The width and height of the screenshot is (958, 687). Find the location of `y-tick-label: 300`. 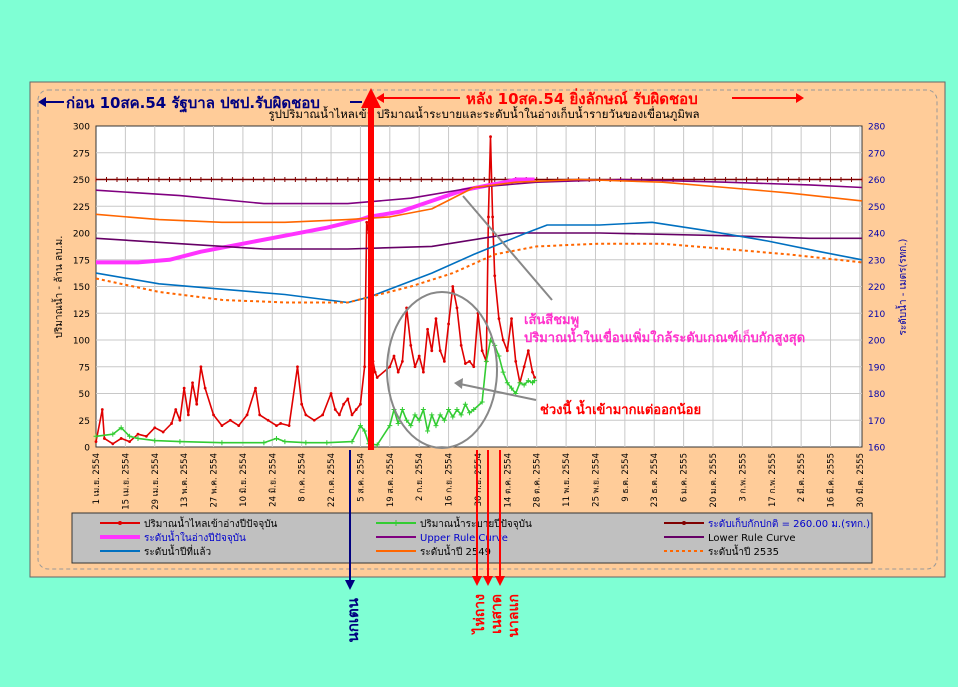

y-tick-label: 300 is located at coordinates (81, 128).